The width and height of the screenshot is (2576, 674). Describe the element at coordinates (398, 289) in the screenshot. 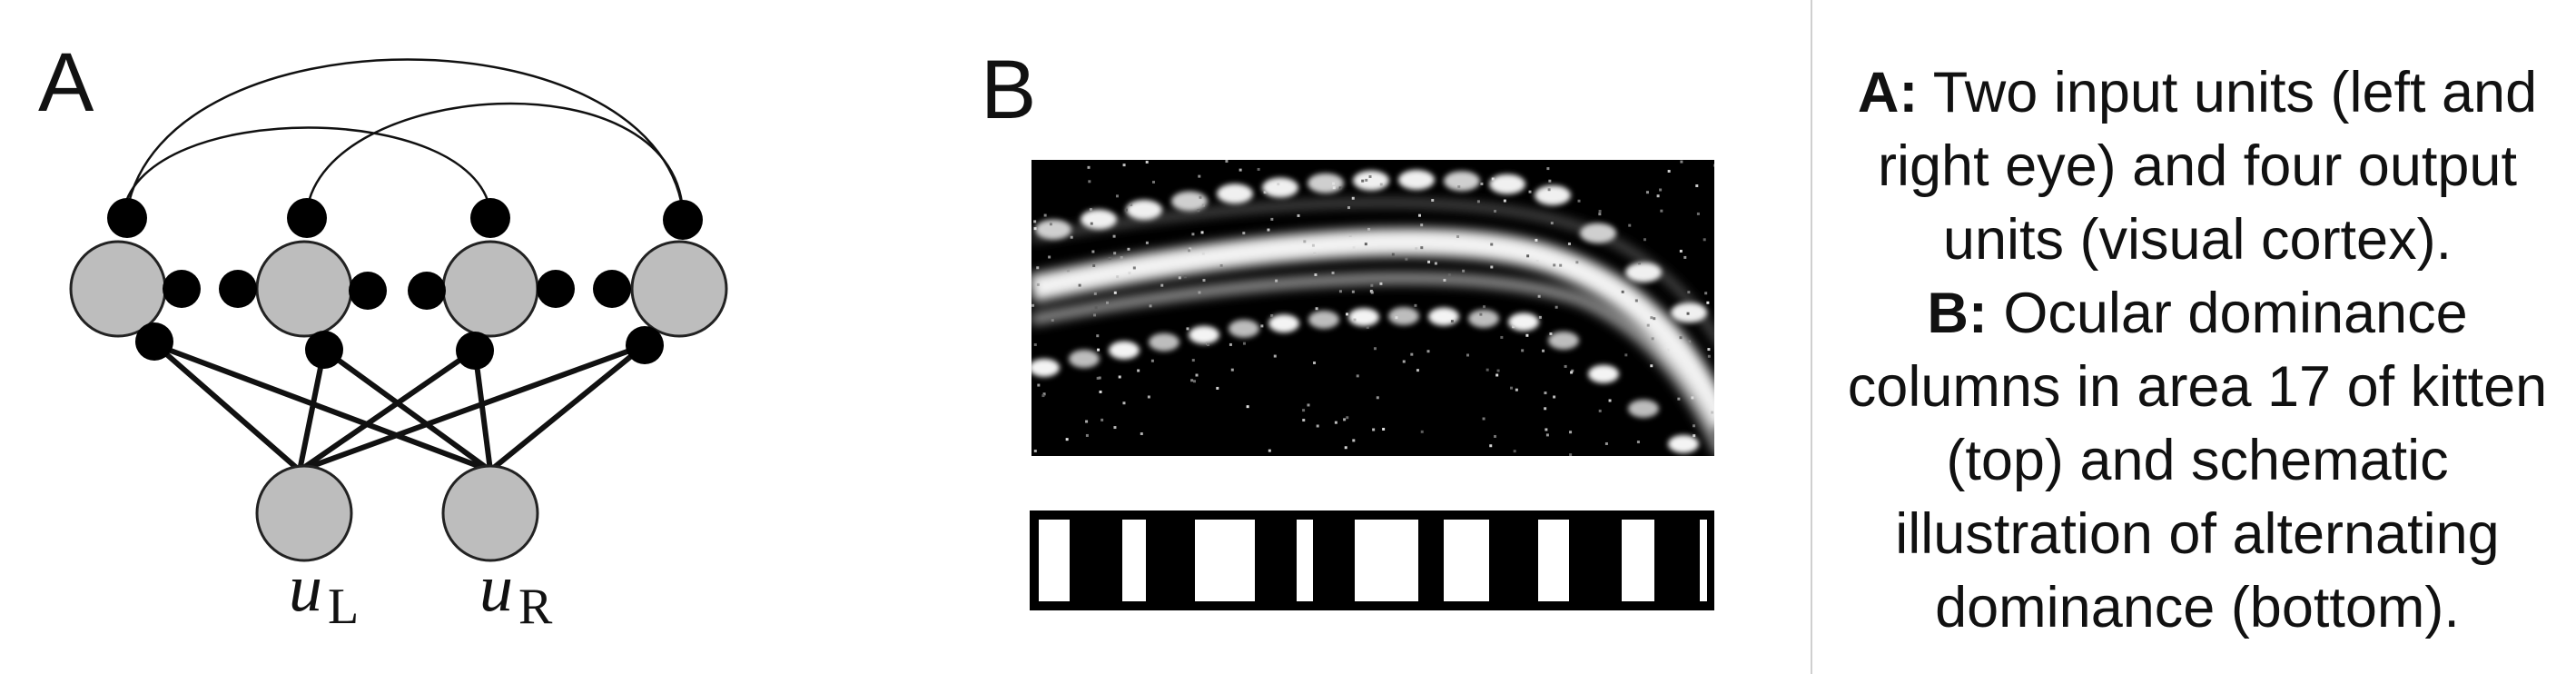

I see `output-units` at that location.